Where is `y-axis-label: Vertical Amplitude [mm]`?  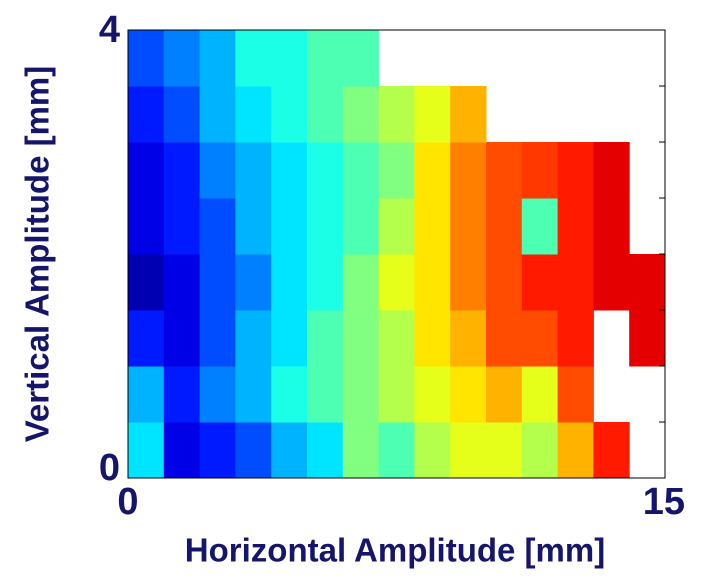 y-axis-label: Vertical Amplitude [mm] is located at coordinates (37, 254).